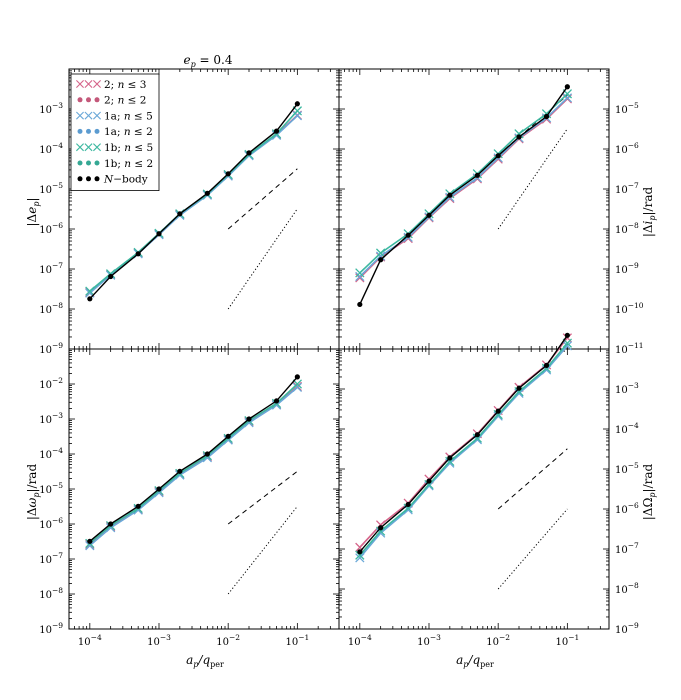 This screenshot has width=681, height=700. I want to click on figure-title: ep = 0.4, so click(207, 61).